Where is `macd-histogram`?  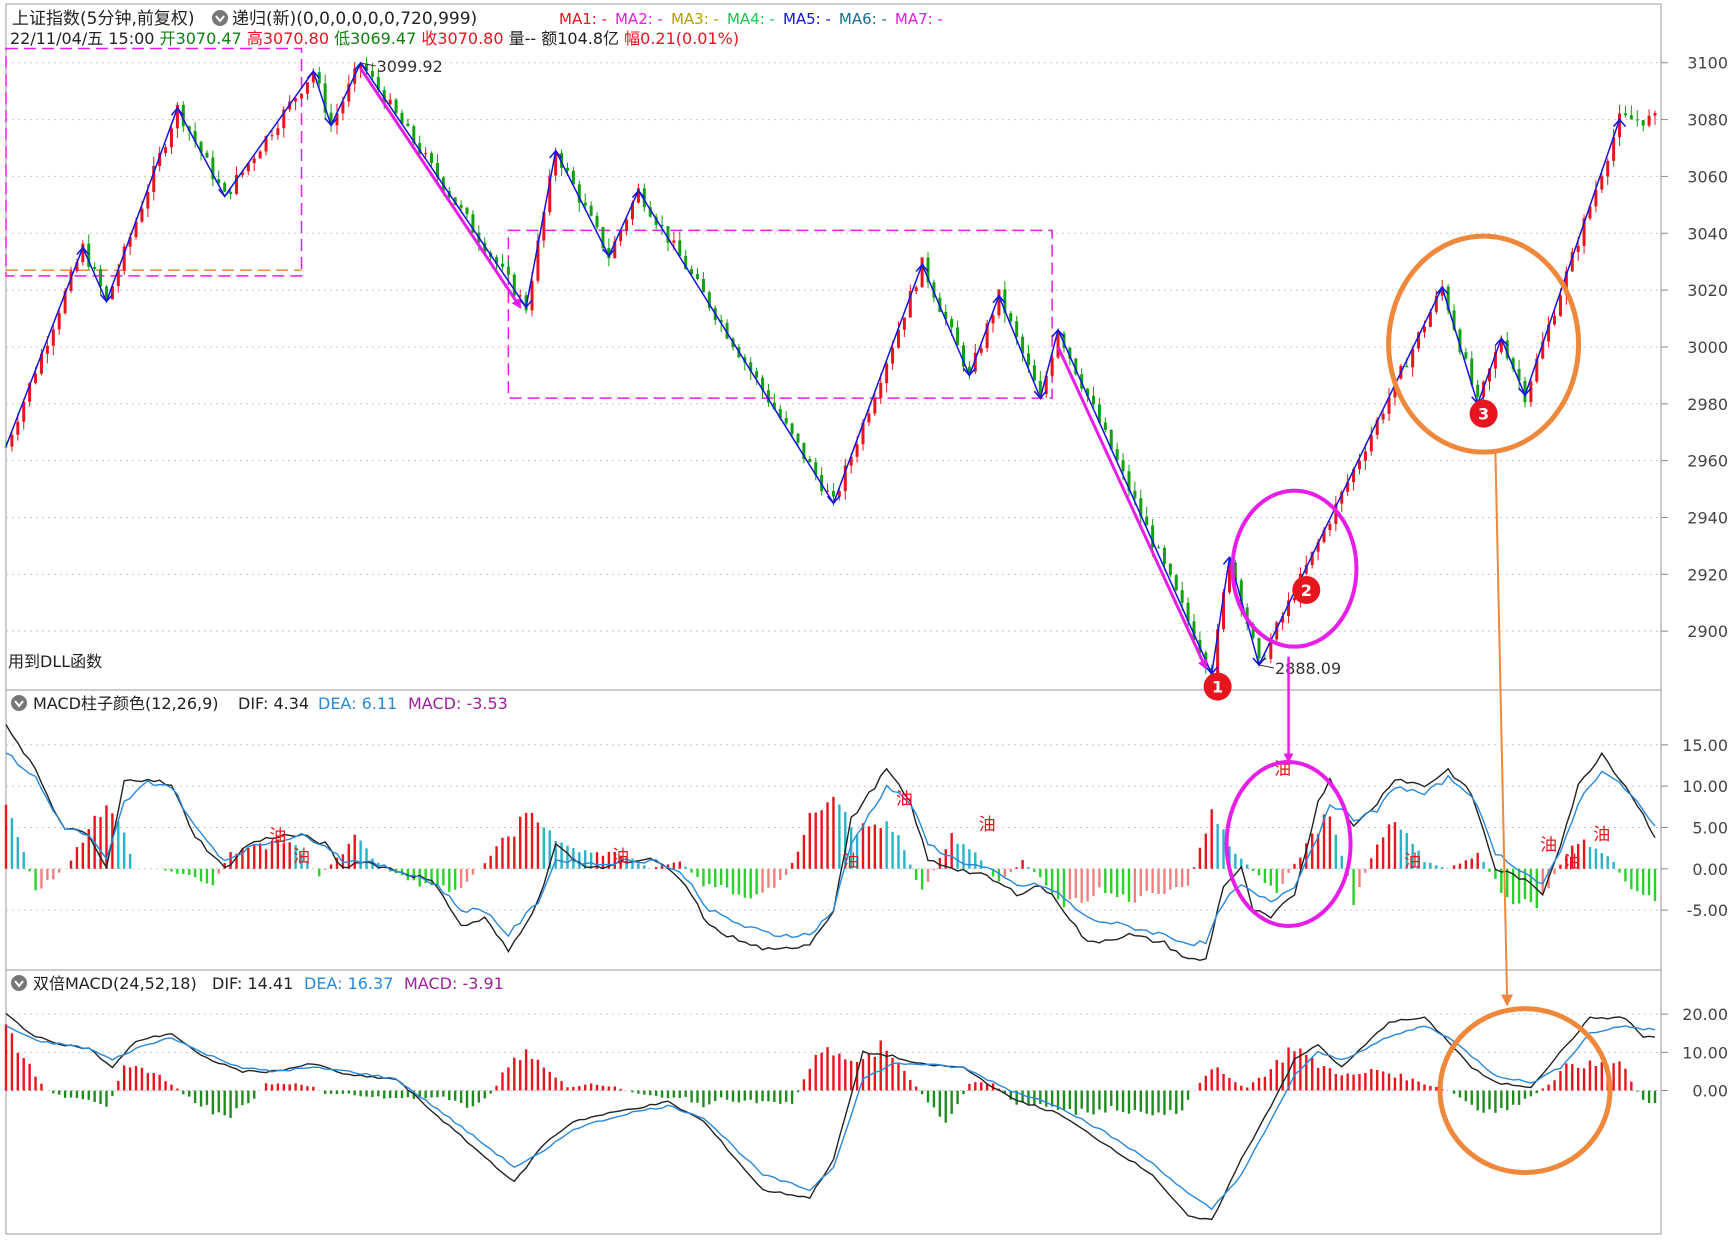
macd-histogram is located at coordinates (830, 852).